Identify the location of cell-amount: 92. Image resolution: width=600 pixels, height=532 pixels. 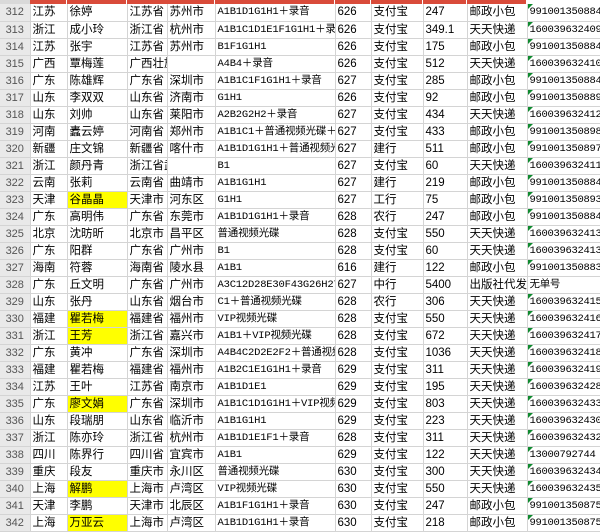
(445, 97).